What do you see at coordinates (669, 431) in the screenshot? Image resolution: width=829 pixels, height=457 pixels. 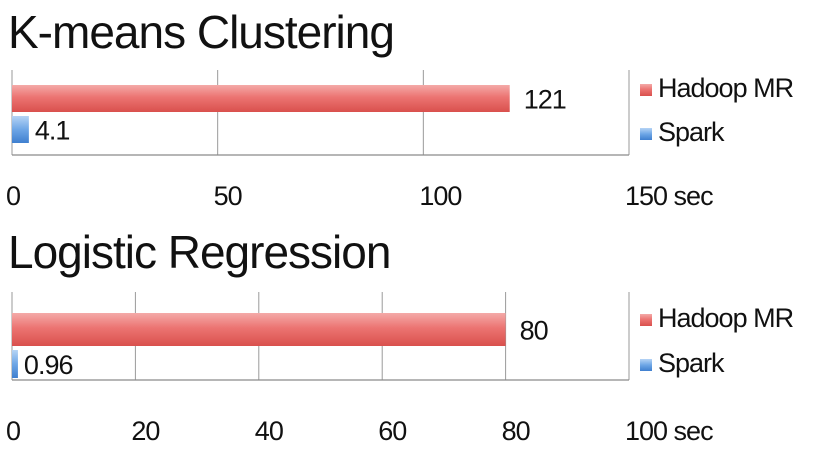 I see `x-tick-label: 100 sec` at bounding box center [669, 431].